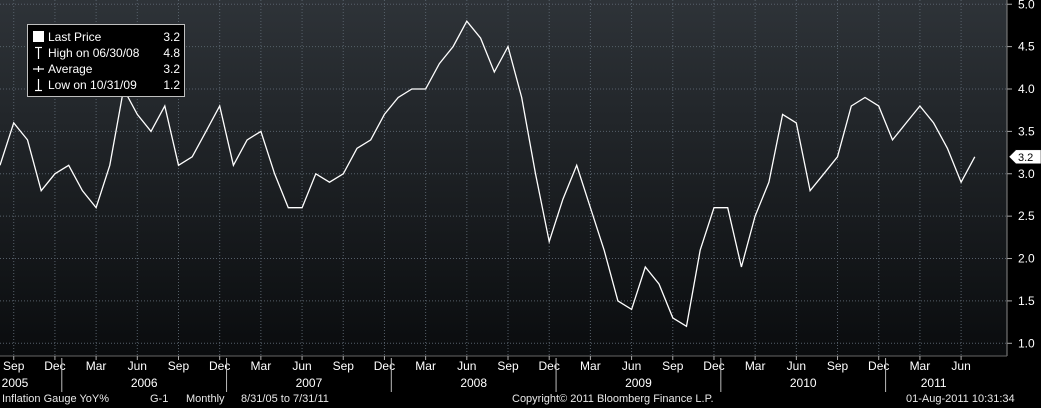  Describe the element at coordinates (159, 399) in the screenshot. I see `chart-id: G-1` at that location.